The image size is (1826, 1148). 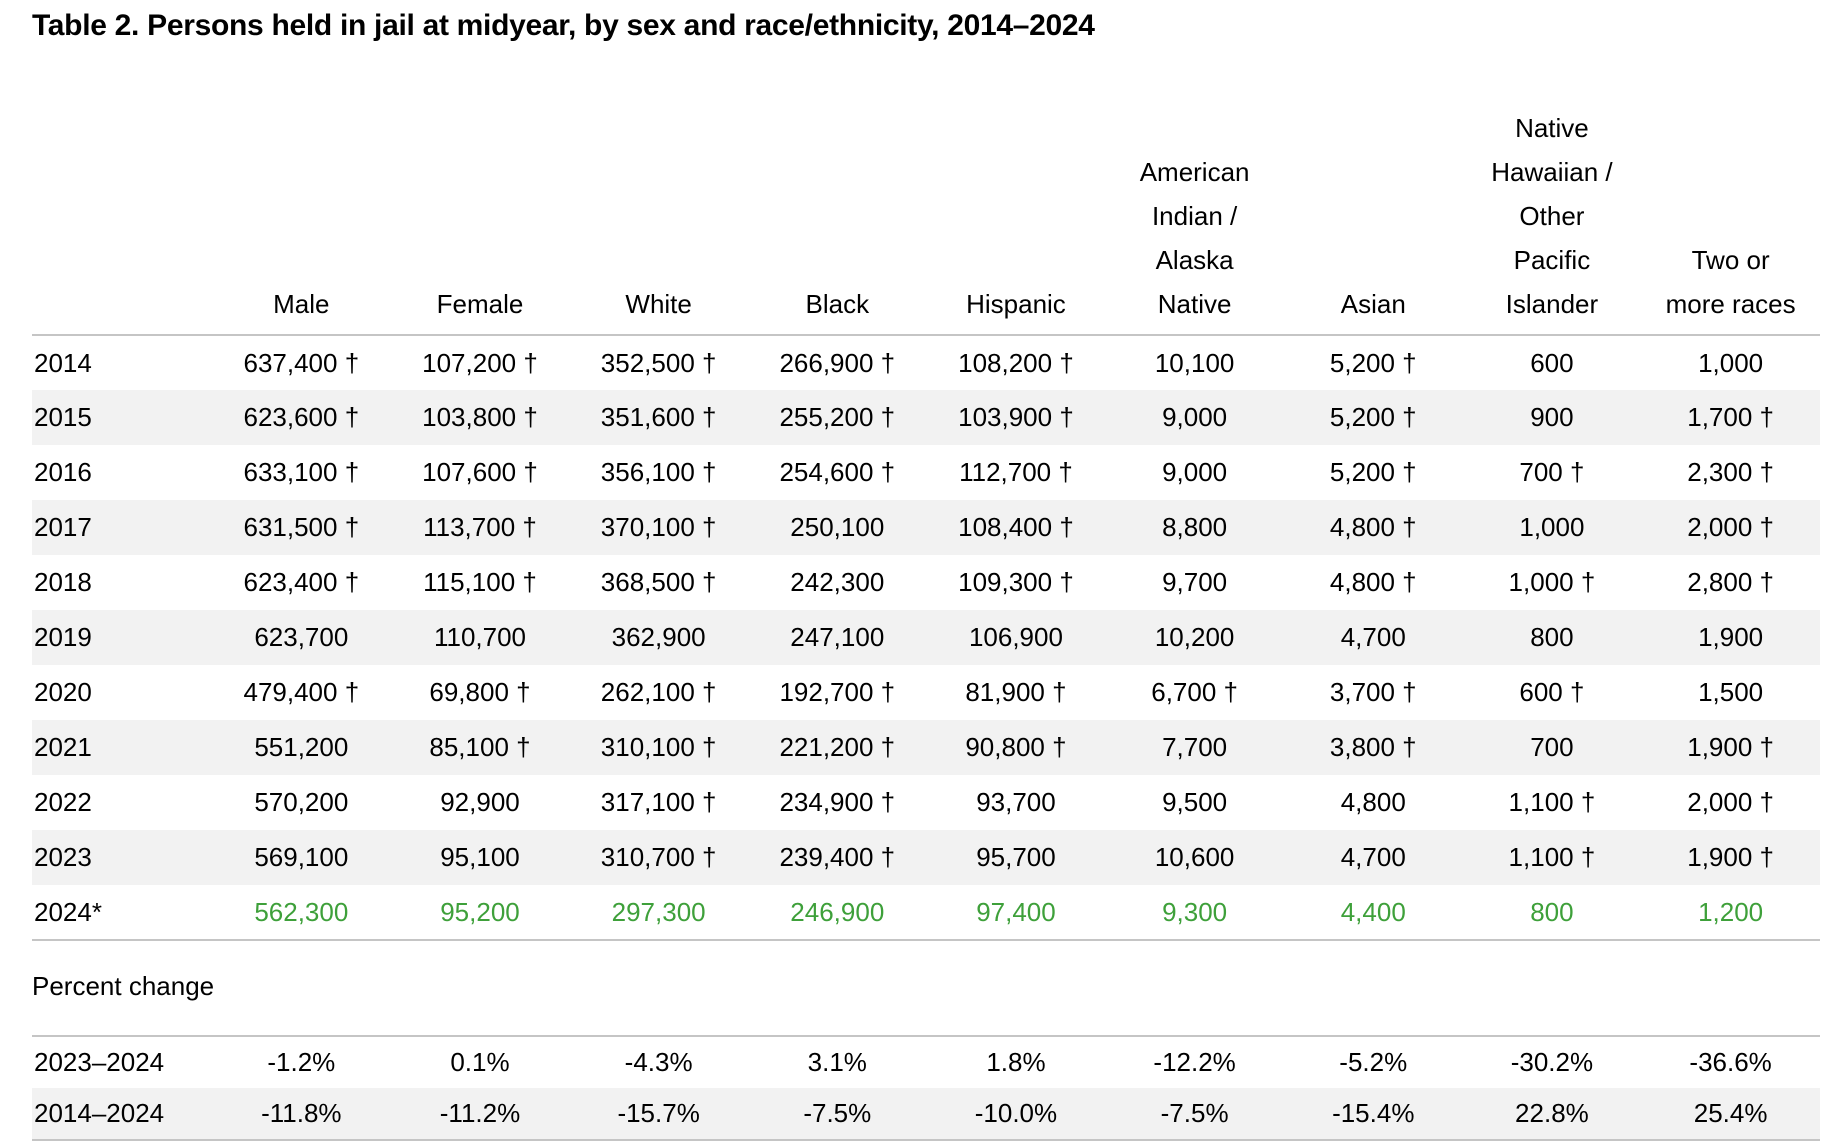 I want to click on value-cell: 112,700 †, so click(x=1016, y=472).